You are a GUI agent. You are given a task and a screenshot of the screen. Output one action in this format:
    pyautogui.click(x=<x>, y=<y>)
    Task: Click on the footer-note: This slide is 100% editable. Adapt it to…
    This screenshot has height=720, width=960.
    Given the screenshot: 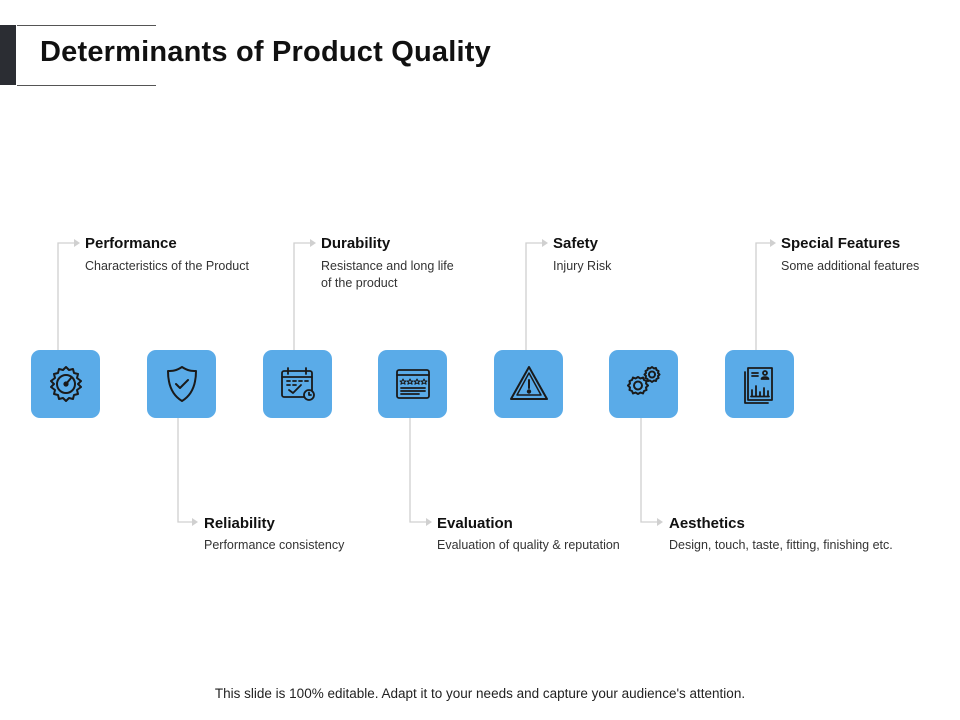 What is the action you would take?
    pyautogui.click(x=480, y=693)
    